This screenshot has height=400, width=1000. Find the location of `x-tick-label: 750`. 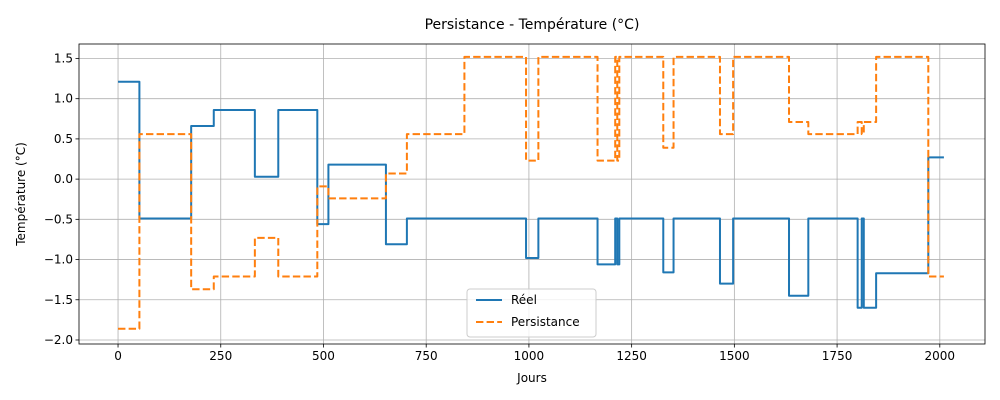

x-tick-label: 750 is located at coordinates (426, 356).